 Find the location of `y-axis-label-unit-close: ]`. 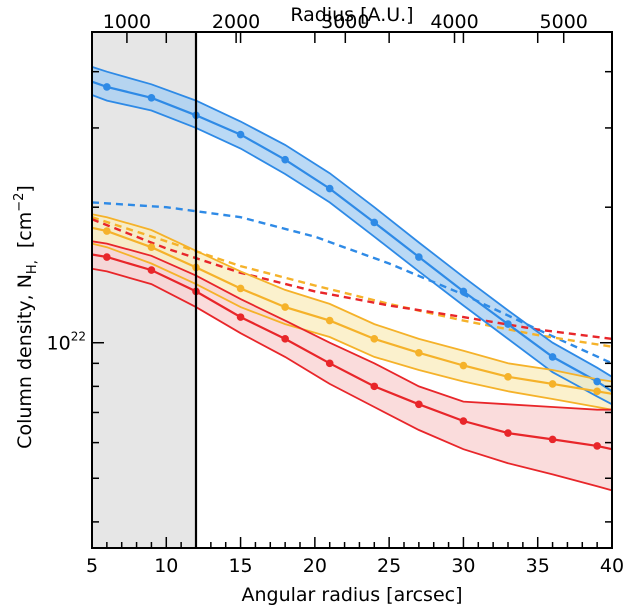

y-axis-label-unit-close: ] is located at coordinates (25, 188).